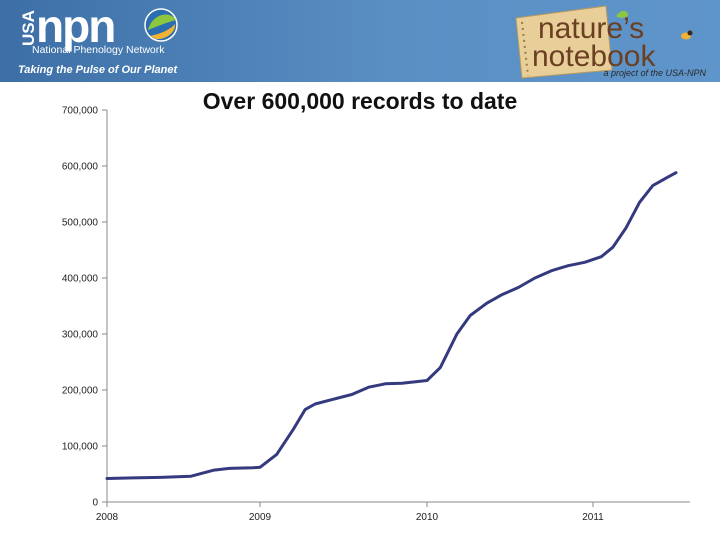  What do you see at coordinates (593, 517) in the screenshot?
I see `x-tick-label: 2011` at bounding box center [593, 517].